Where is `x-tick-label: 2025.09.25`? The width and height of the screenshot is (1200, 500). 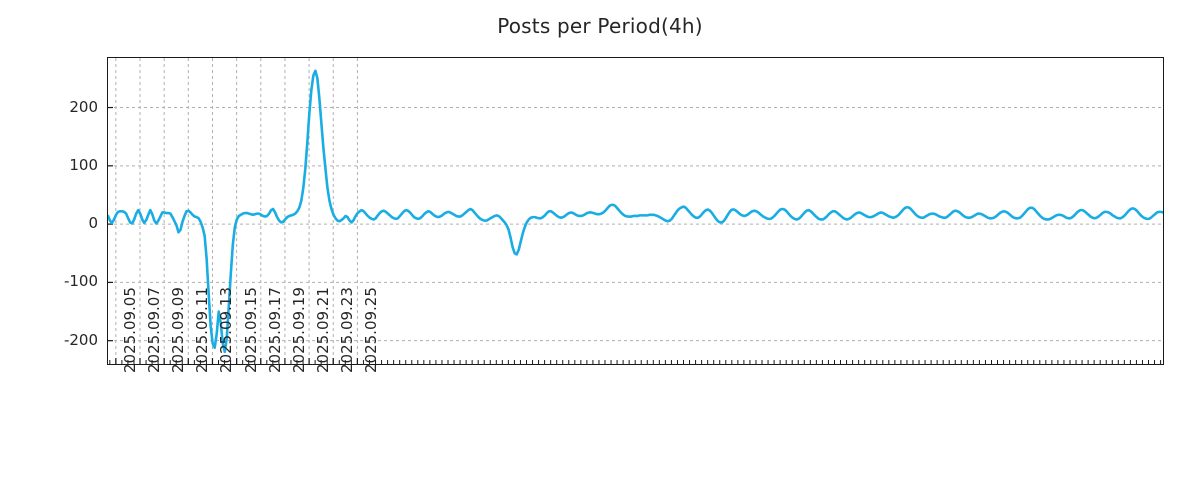
x-tick-label: 2025.09.25 is located at coordinates (371, 330).